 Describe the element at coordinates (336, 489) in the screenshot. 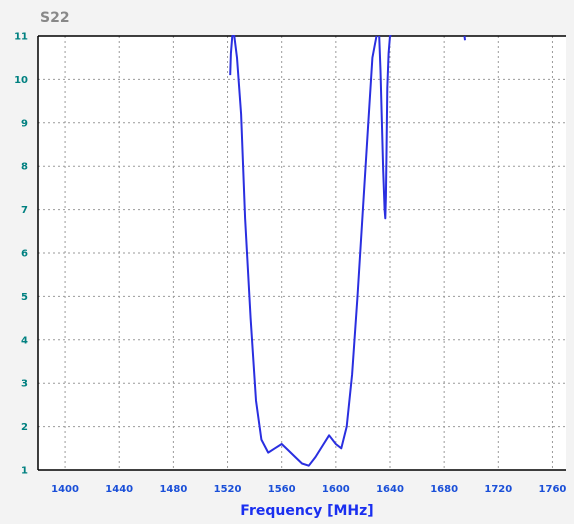

I see `x-tick-label: 1600` at that location.